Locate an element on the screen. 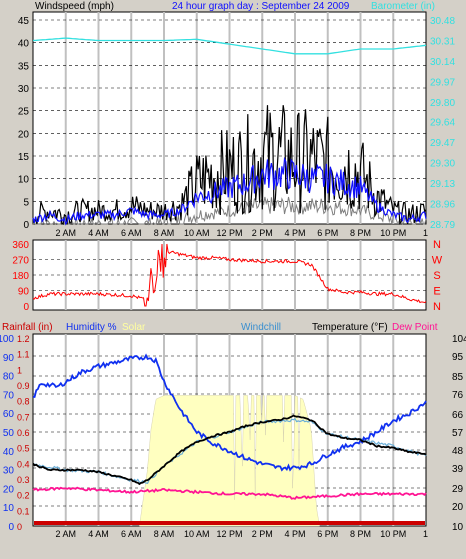  legend-humidity: Humidity % is located at coordinates (91, 327).